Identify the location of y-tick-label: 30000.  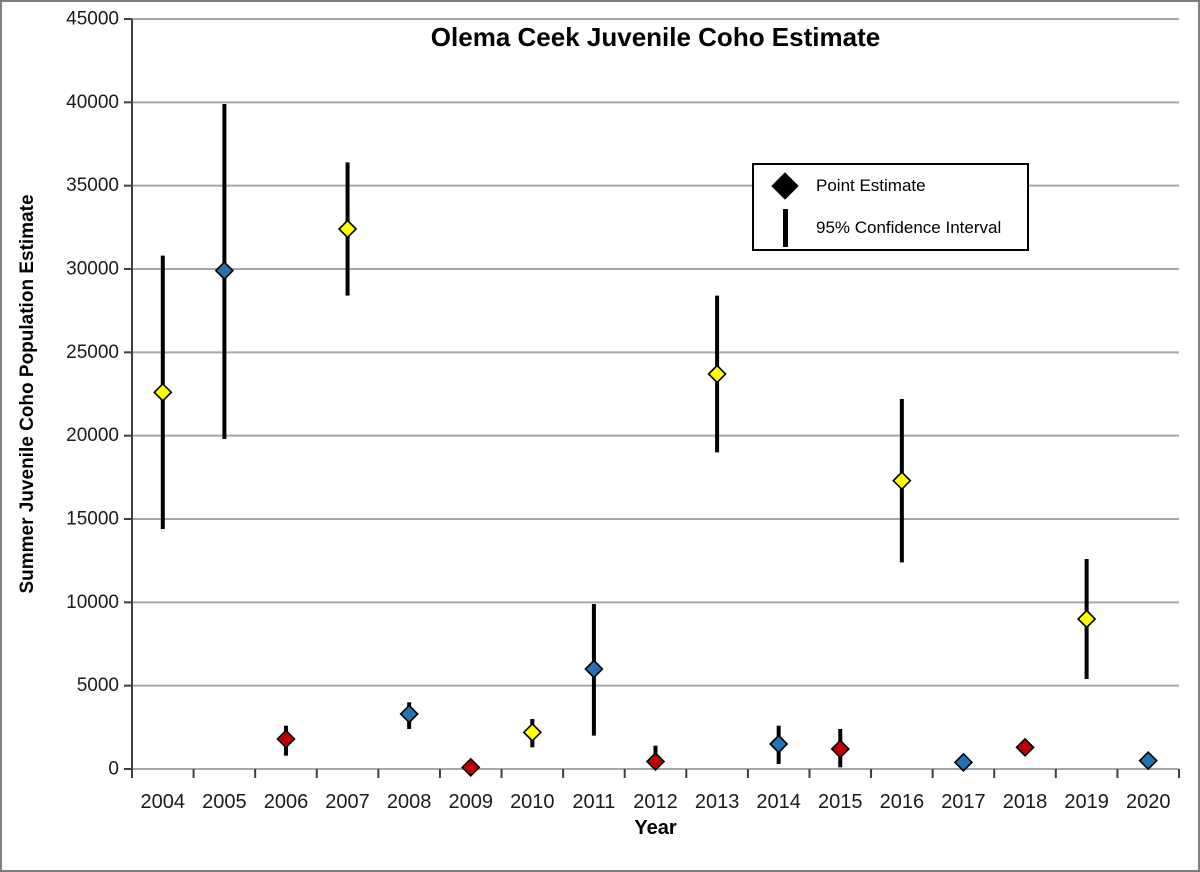
(92, 269).